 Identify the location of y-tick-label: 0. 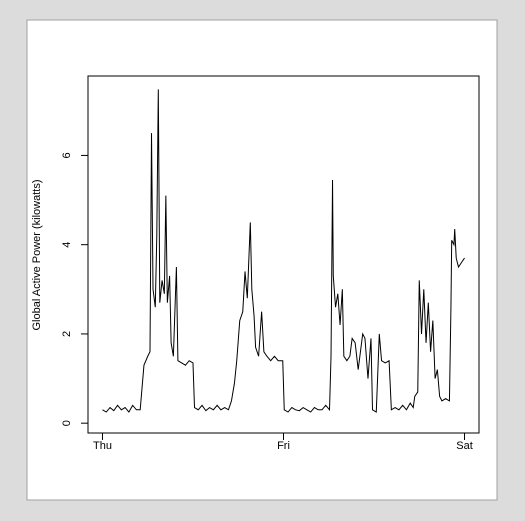
(67, 423).